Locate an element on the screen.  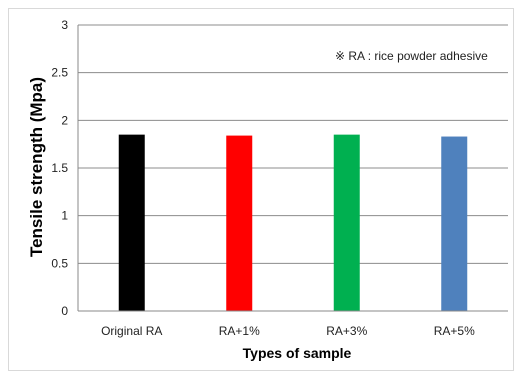
y-tick-label: 0 is located at coordinates (64, 311).